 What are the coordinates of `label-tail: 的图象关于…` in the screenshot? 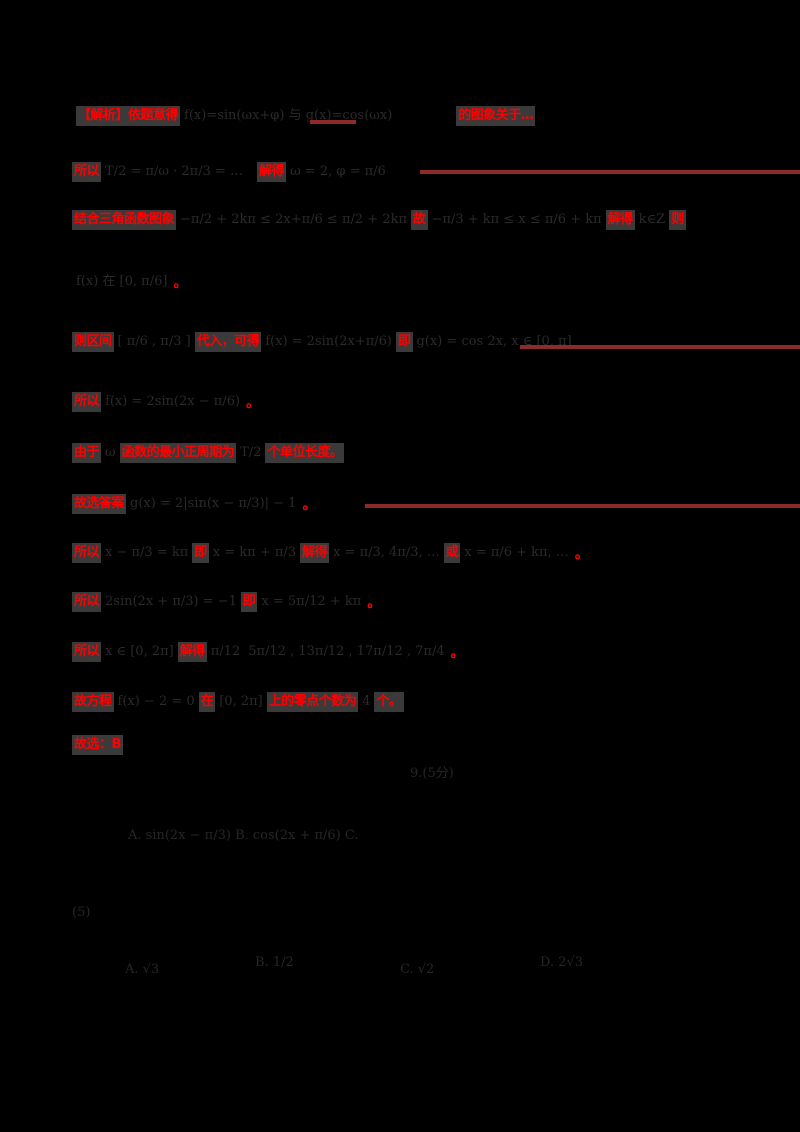 It's located at (496, 116).